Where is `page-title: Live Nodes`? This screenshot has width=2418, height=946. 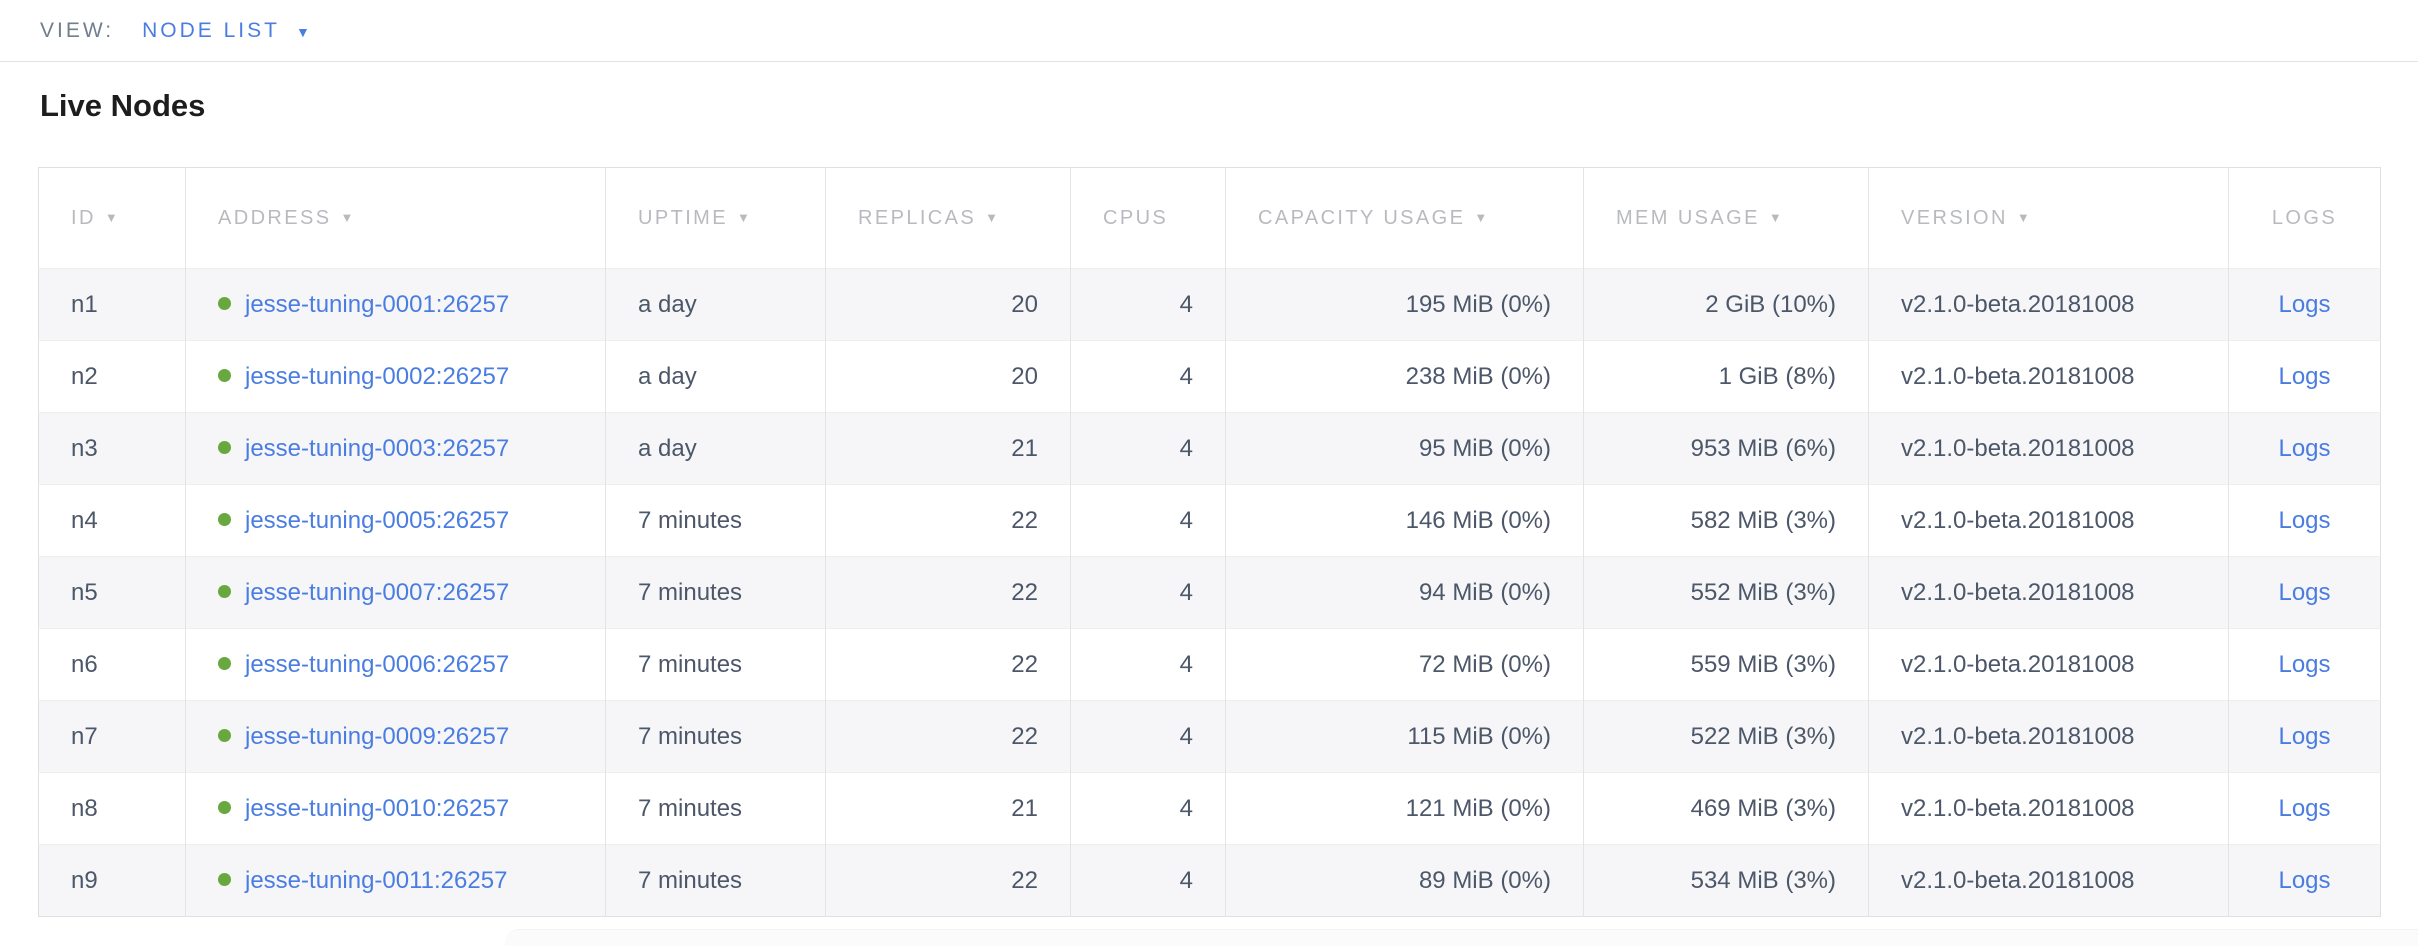
page-title: Live Nodes is located at coordinates (123, 105).